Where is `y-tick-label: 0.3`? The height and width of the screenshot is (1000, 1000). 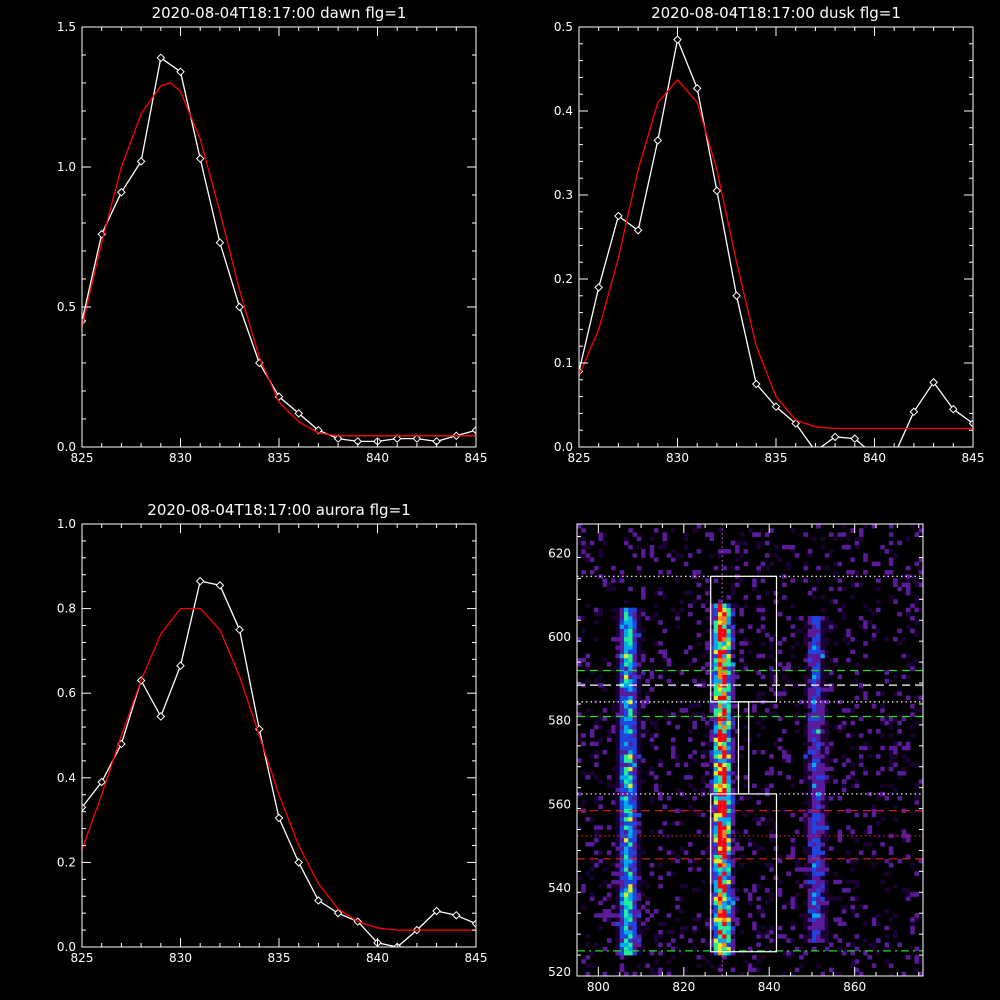 y-tick-label: 0.3 is located at coordinates (563, 195).